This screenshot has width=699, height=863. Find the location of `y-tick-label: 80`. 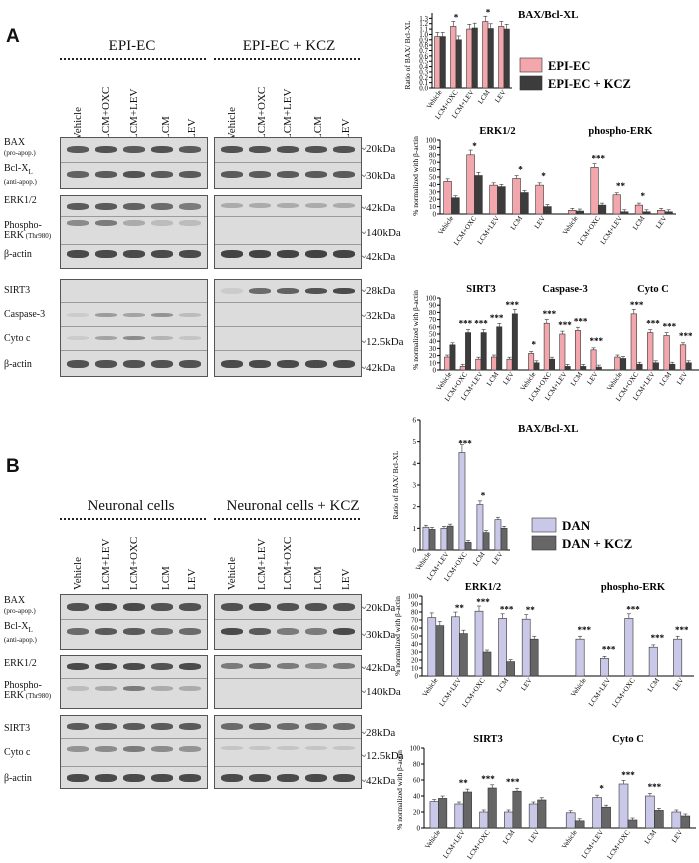

y-tick-label: 80 is located at coordinates (433, 313).